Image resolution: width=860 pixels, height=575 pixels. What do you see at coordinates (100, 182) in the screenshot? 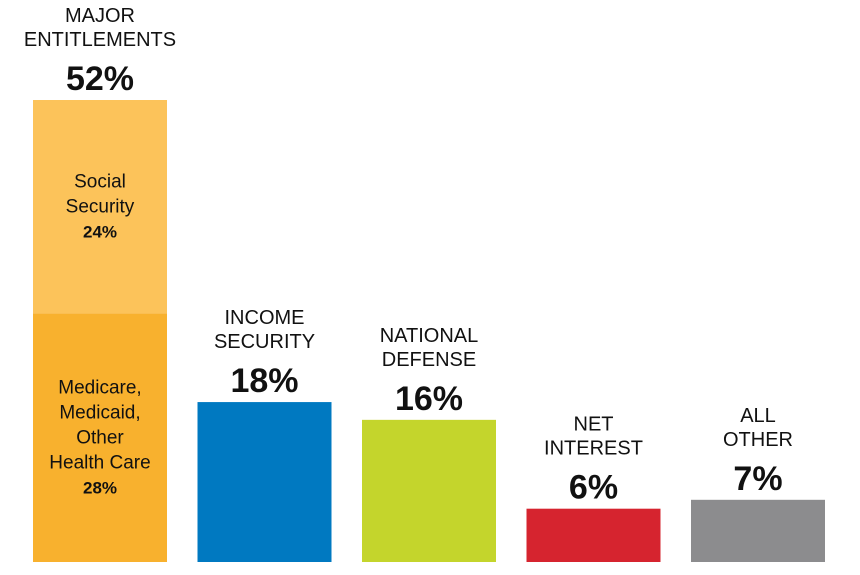
I see `segment-label-line: Social` at bounding box center [100, 182].